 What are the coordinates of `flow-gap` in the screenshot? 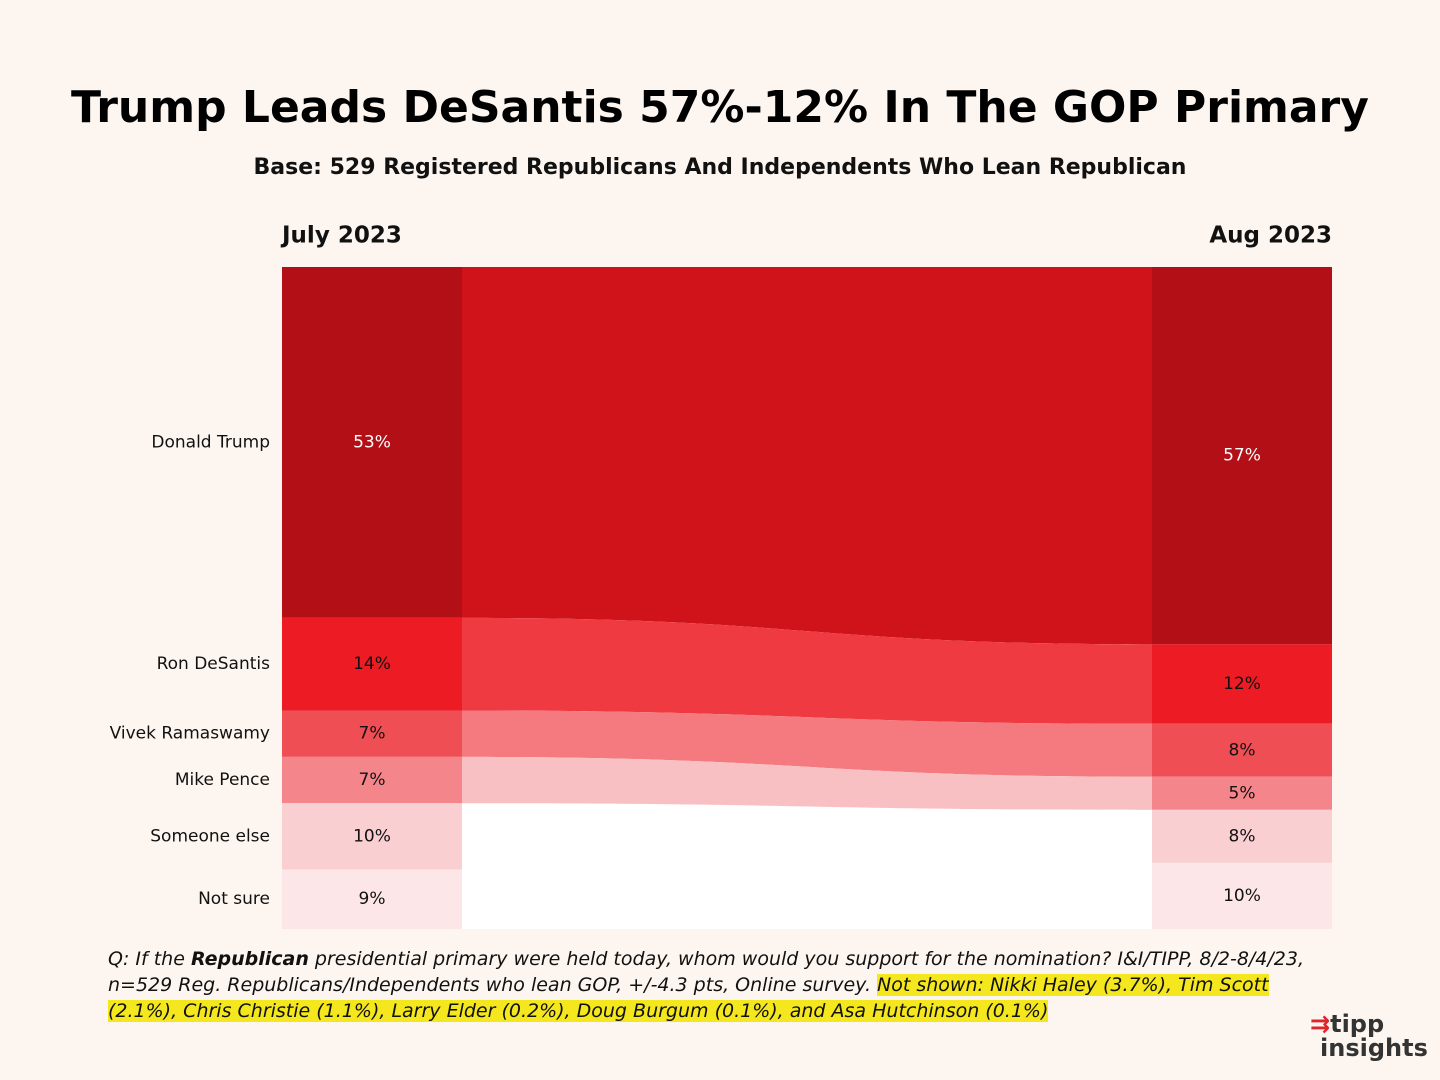 It's located at (807, 866).